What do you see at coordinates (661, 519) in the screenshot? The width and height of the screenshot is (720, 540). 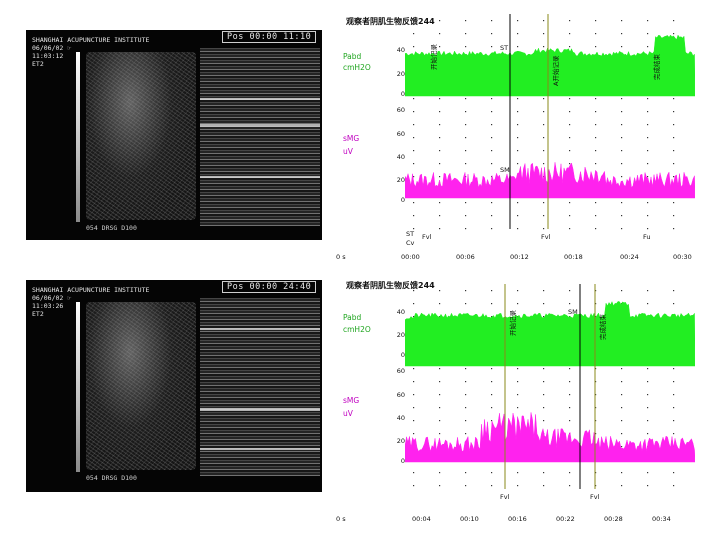 I see `x-tick: 00:34` at bounding box center [661, 519].